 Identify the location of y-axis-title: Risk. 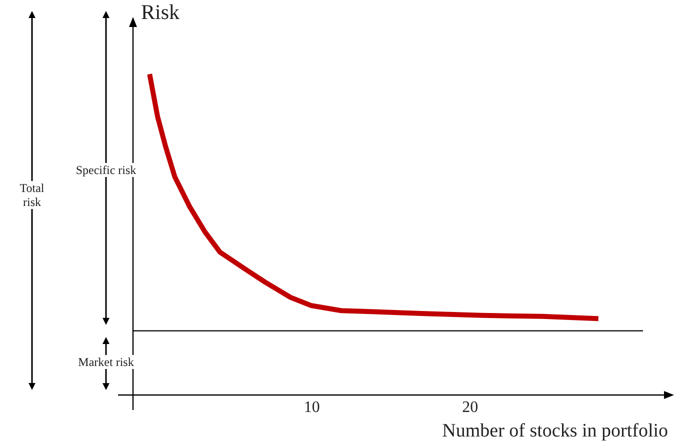
(160, 12).